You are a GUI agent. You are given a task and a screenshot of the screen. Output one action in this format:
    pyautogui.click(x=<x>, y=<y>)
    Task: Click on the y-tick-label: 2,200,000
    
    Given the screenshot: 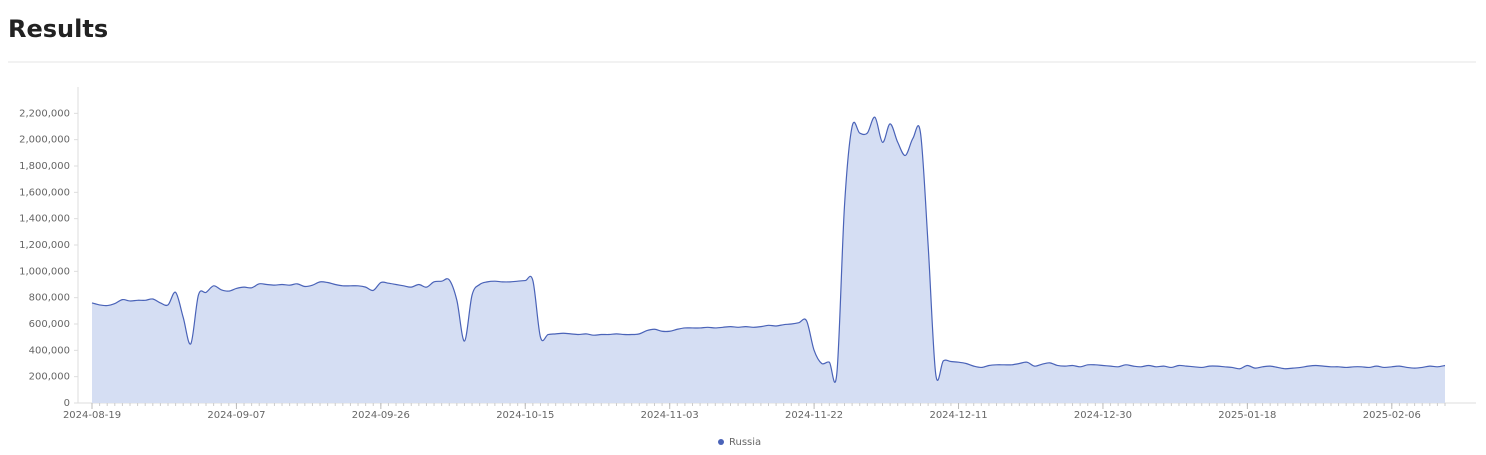 What is the action you would take?
    pyautogui.click(x=44, y=113)
    